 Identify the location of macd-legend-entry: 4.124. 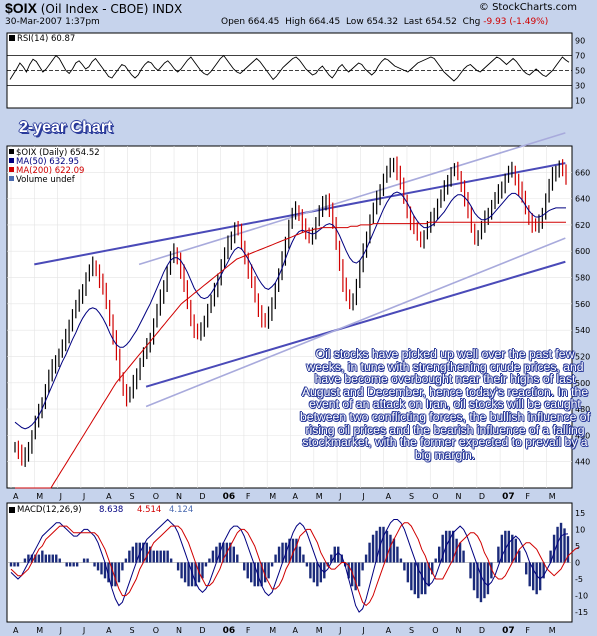
(181, 510).